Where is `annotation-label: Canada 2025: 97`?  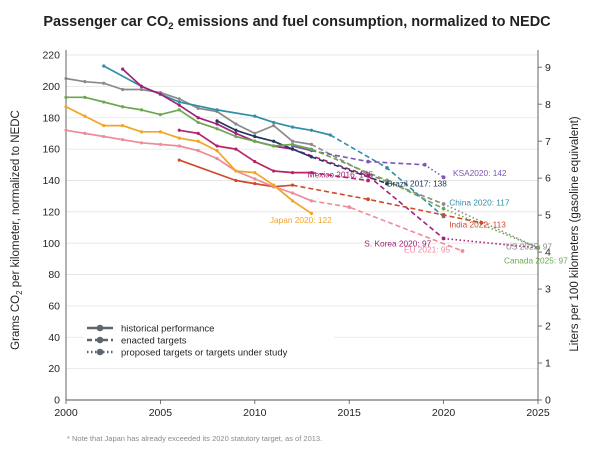 annotation-label: Canada 2025: 97 is located at coordinates (536, 261).